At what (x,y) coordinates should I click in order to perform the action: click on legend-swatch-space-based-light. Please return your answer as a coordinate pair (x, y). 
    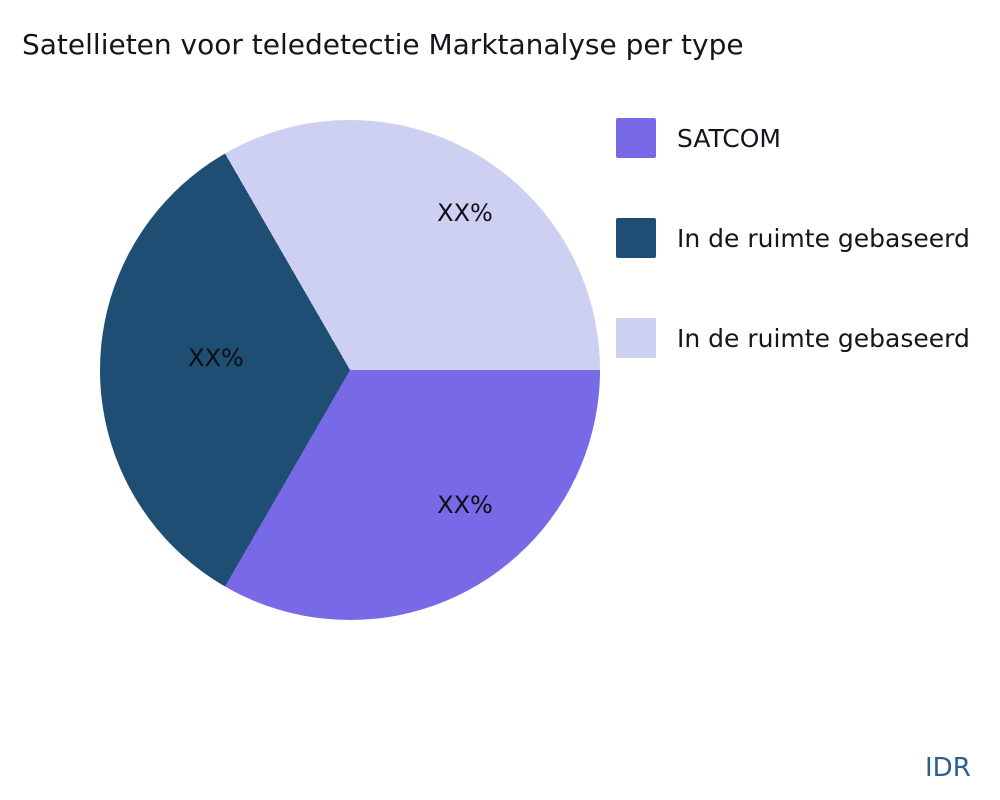
    Looking at the image, I should click on (636, 338).